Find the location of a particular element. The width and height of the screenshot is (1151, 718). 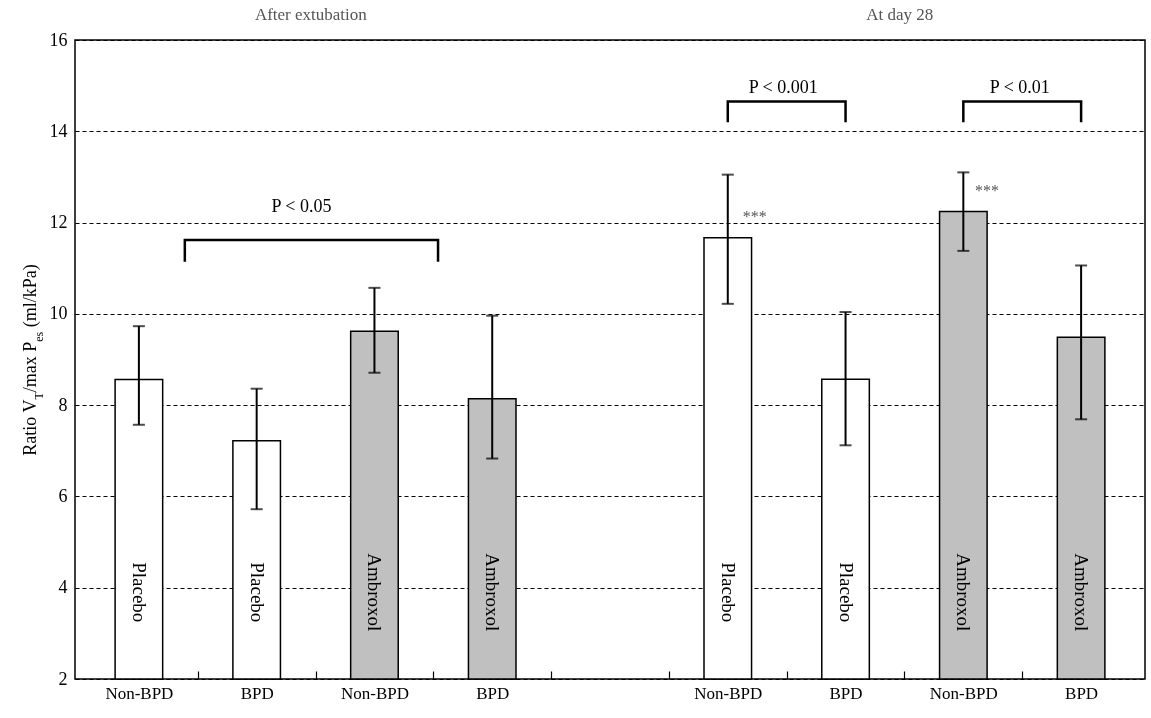

y-tick-label: 2 is located at coordinates (63, 678).